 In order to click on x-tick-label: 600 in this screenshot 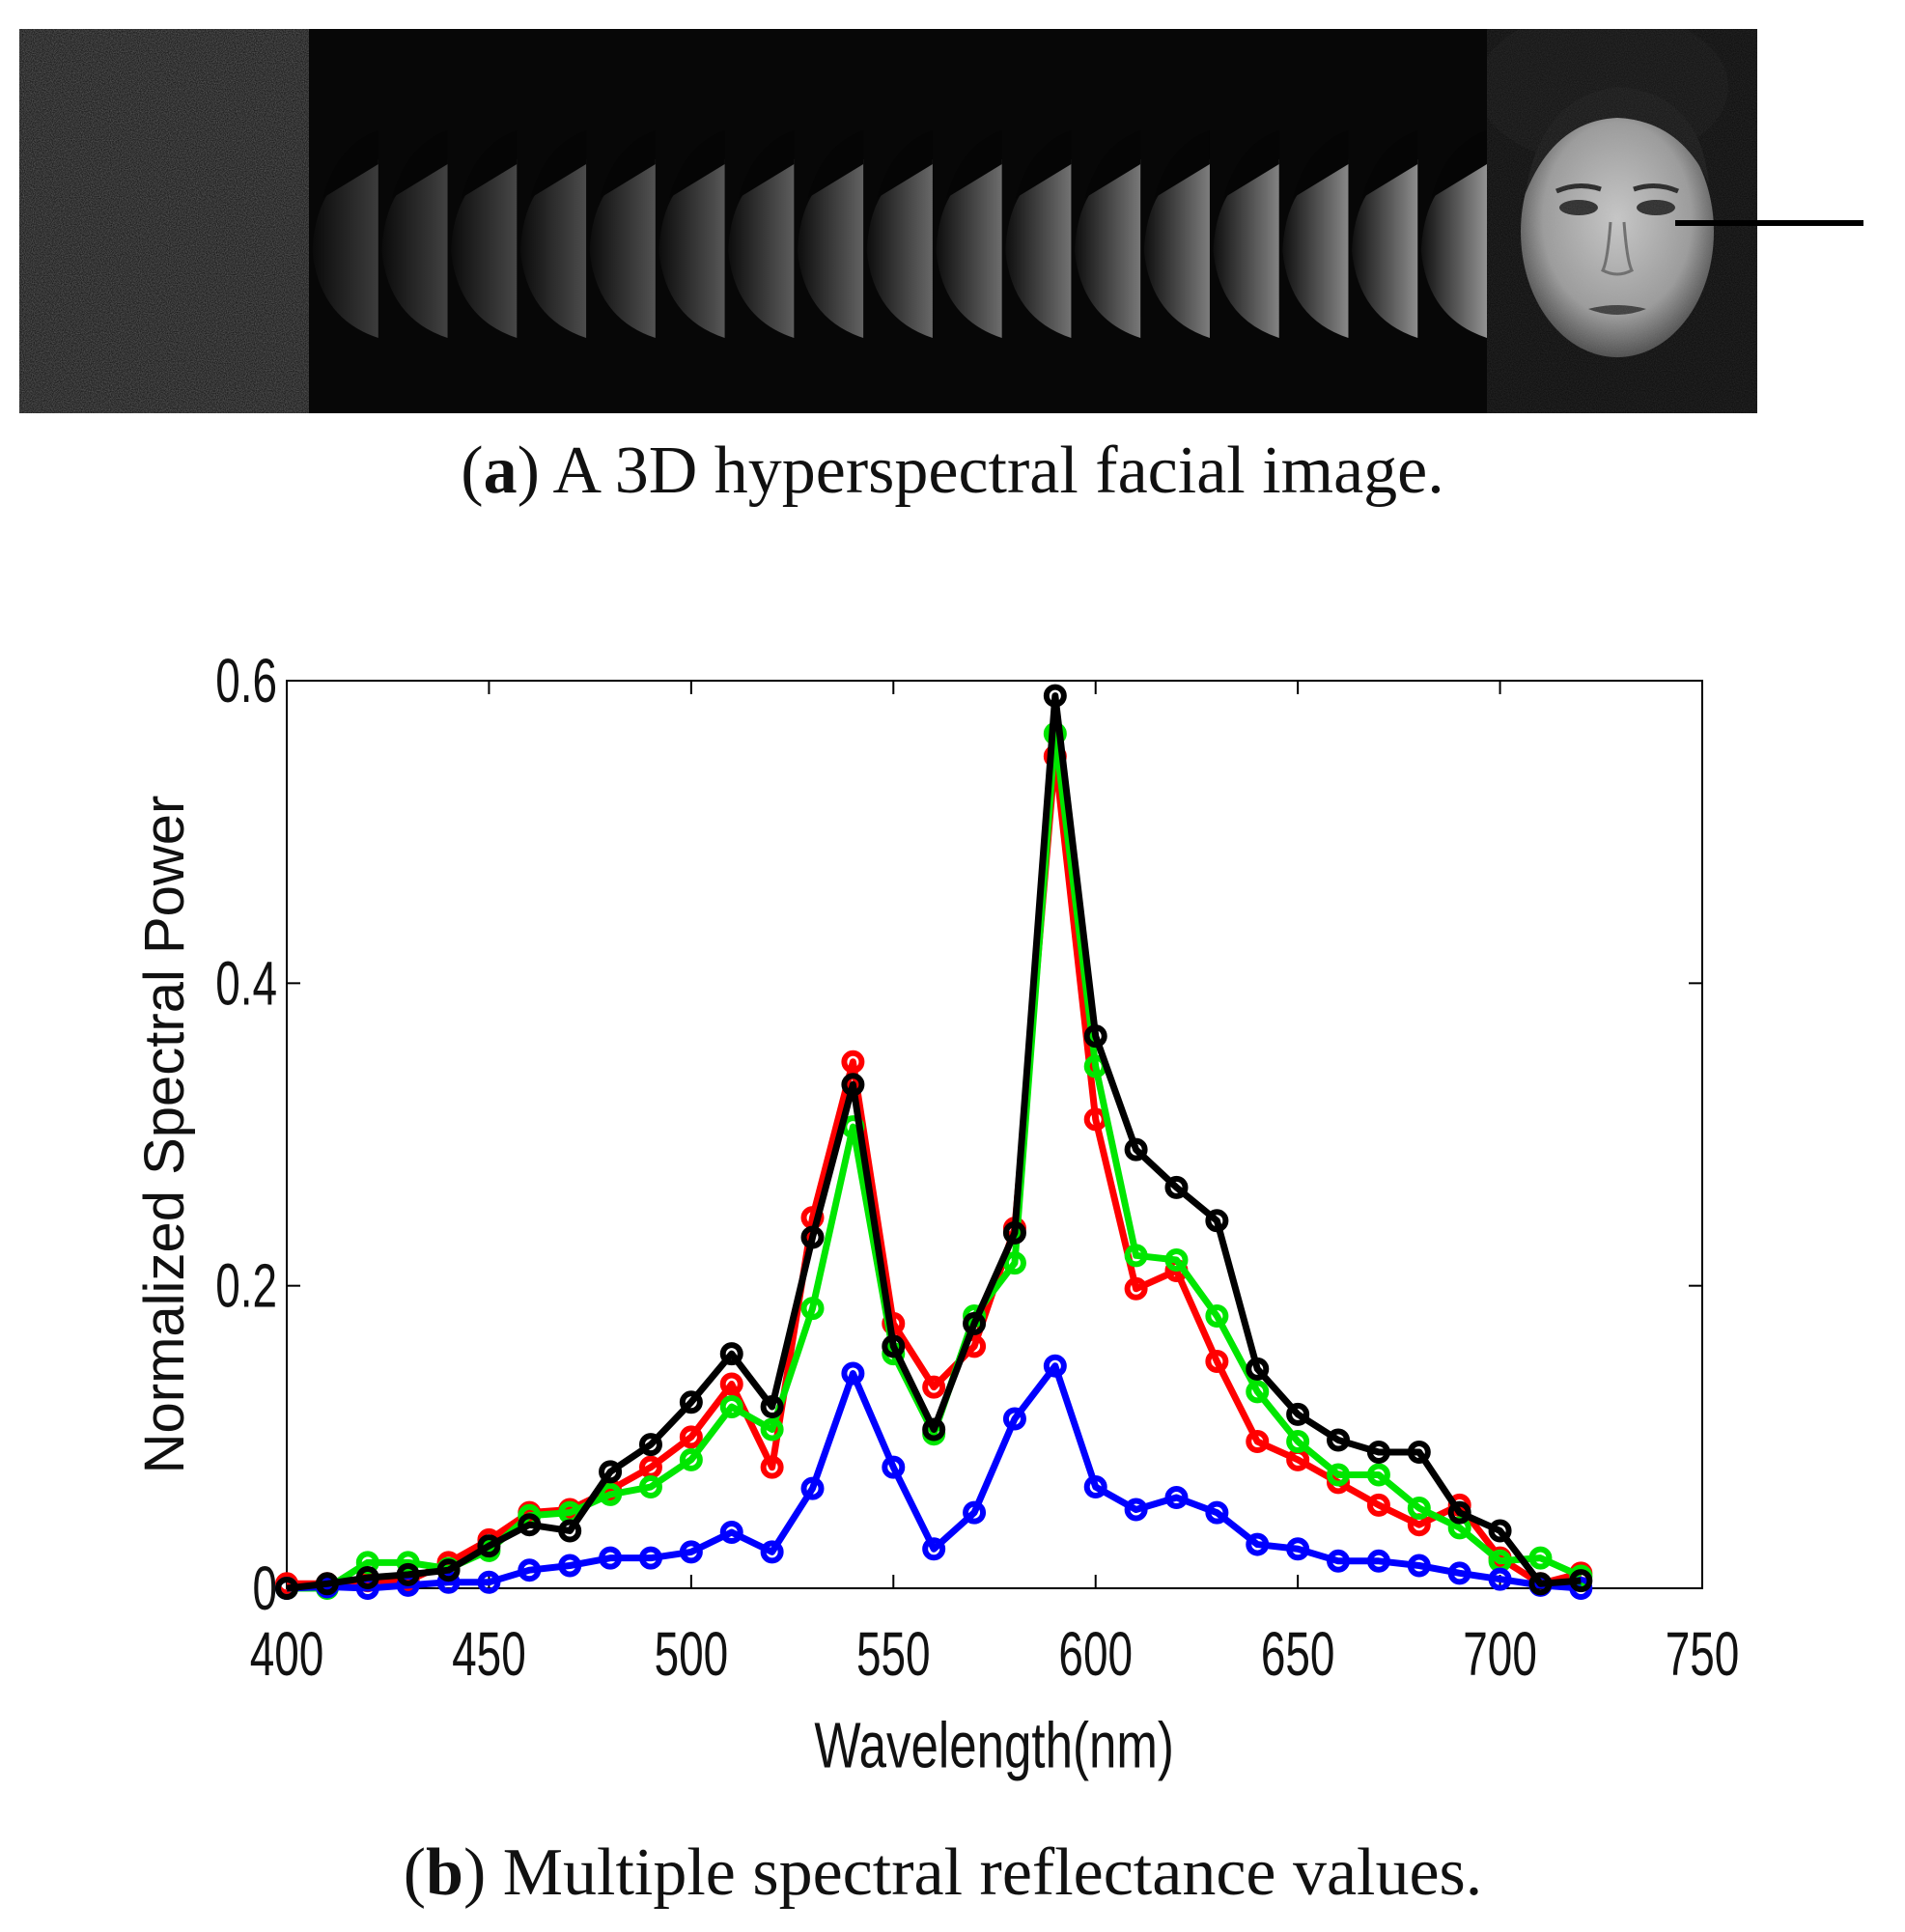, I will do `click(1095, 1654)`.